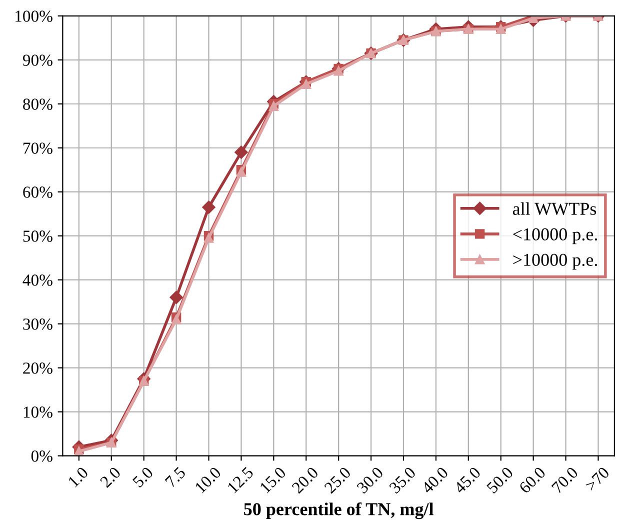 The width and height of the screenshot is (627, 530). Describe the element at coordinates (38, 412) in the screenshot. I see `y-tick-label: 10%` at that location.